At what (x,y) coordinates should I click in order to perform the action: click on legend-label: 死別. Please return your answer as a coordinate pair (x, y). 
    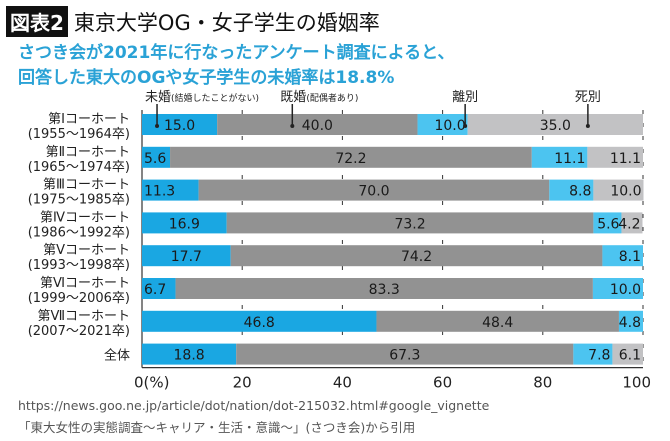
    Looking at the image, I should click on (588, 97).